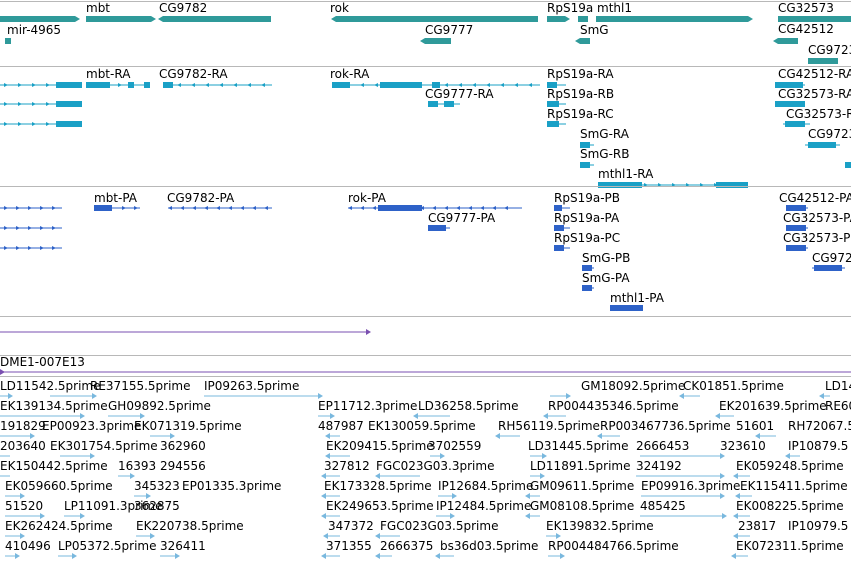  What do you see at coordinates (108, 74) in the screenshot?
I see `transcript-label: mbt-RA` at bounding box center [108, 74].